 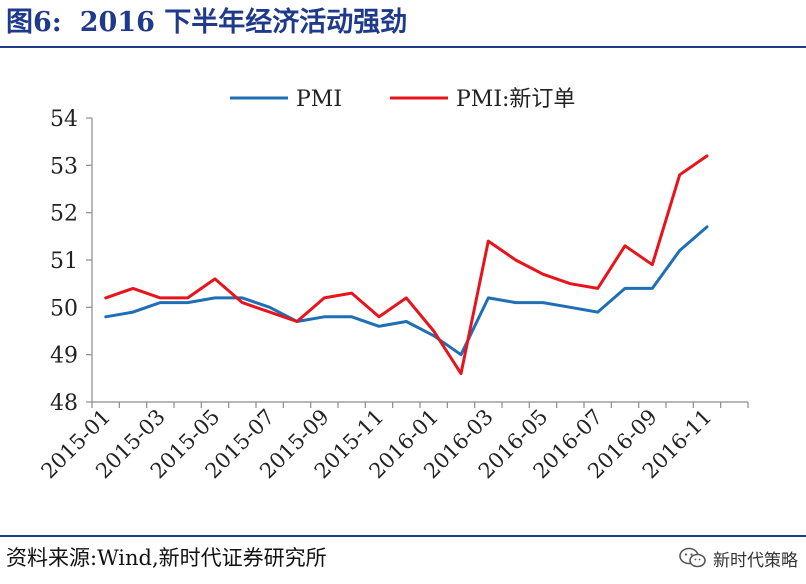 I want to click on brand-badge: 新时代策略, so click(x=738, y=558).